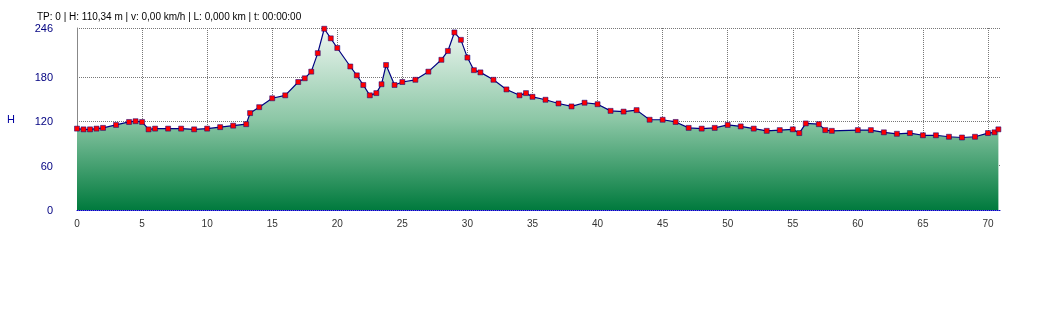 This screenshot has width=1039, height=325. Describe the element at coordinates (11, 119) in the screenshot. I see `y-axis-title: H` at that location.